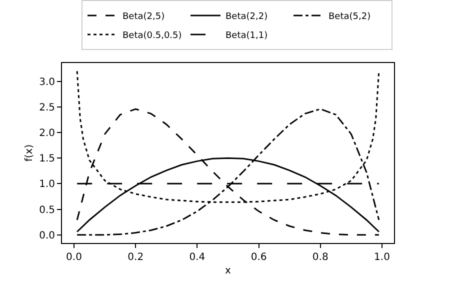 The image size is (474, 286). I want to click on x-tick-label: 0.4, so click(197, 257).